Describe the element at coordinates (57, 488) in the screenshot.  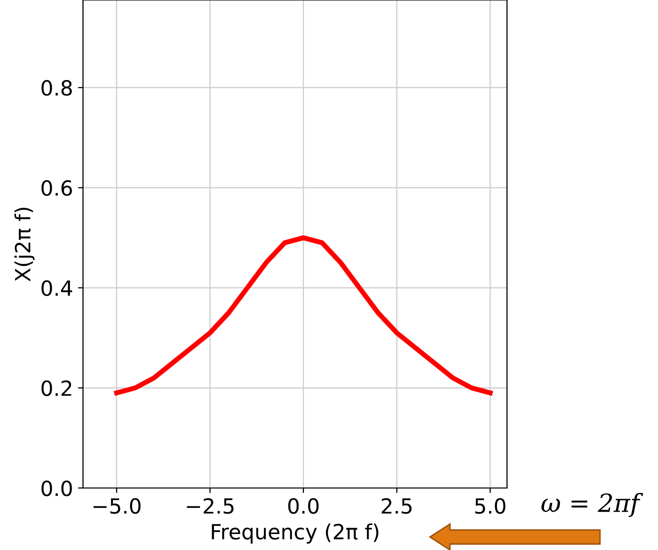
I see `y-tick-label: 0.0` at that location.